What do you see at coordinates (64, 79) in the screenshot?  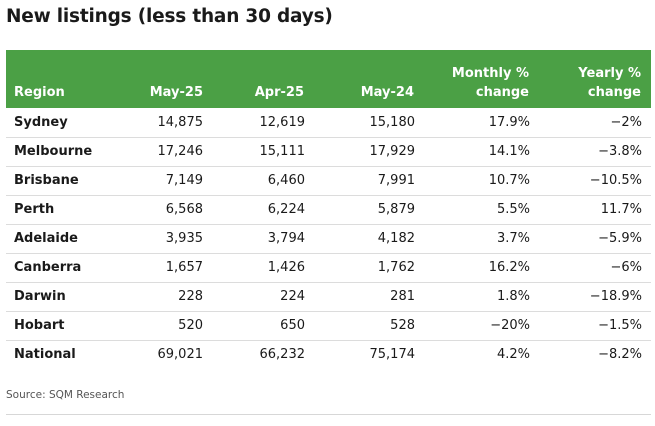 I see `header-region: Region` at bounding box center [64, 79].